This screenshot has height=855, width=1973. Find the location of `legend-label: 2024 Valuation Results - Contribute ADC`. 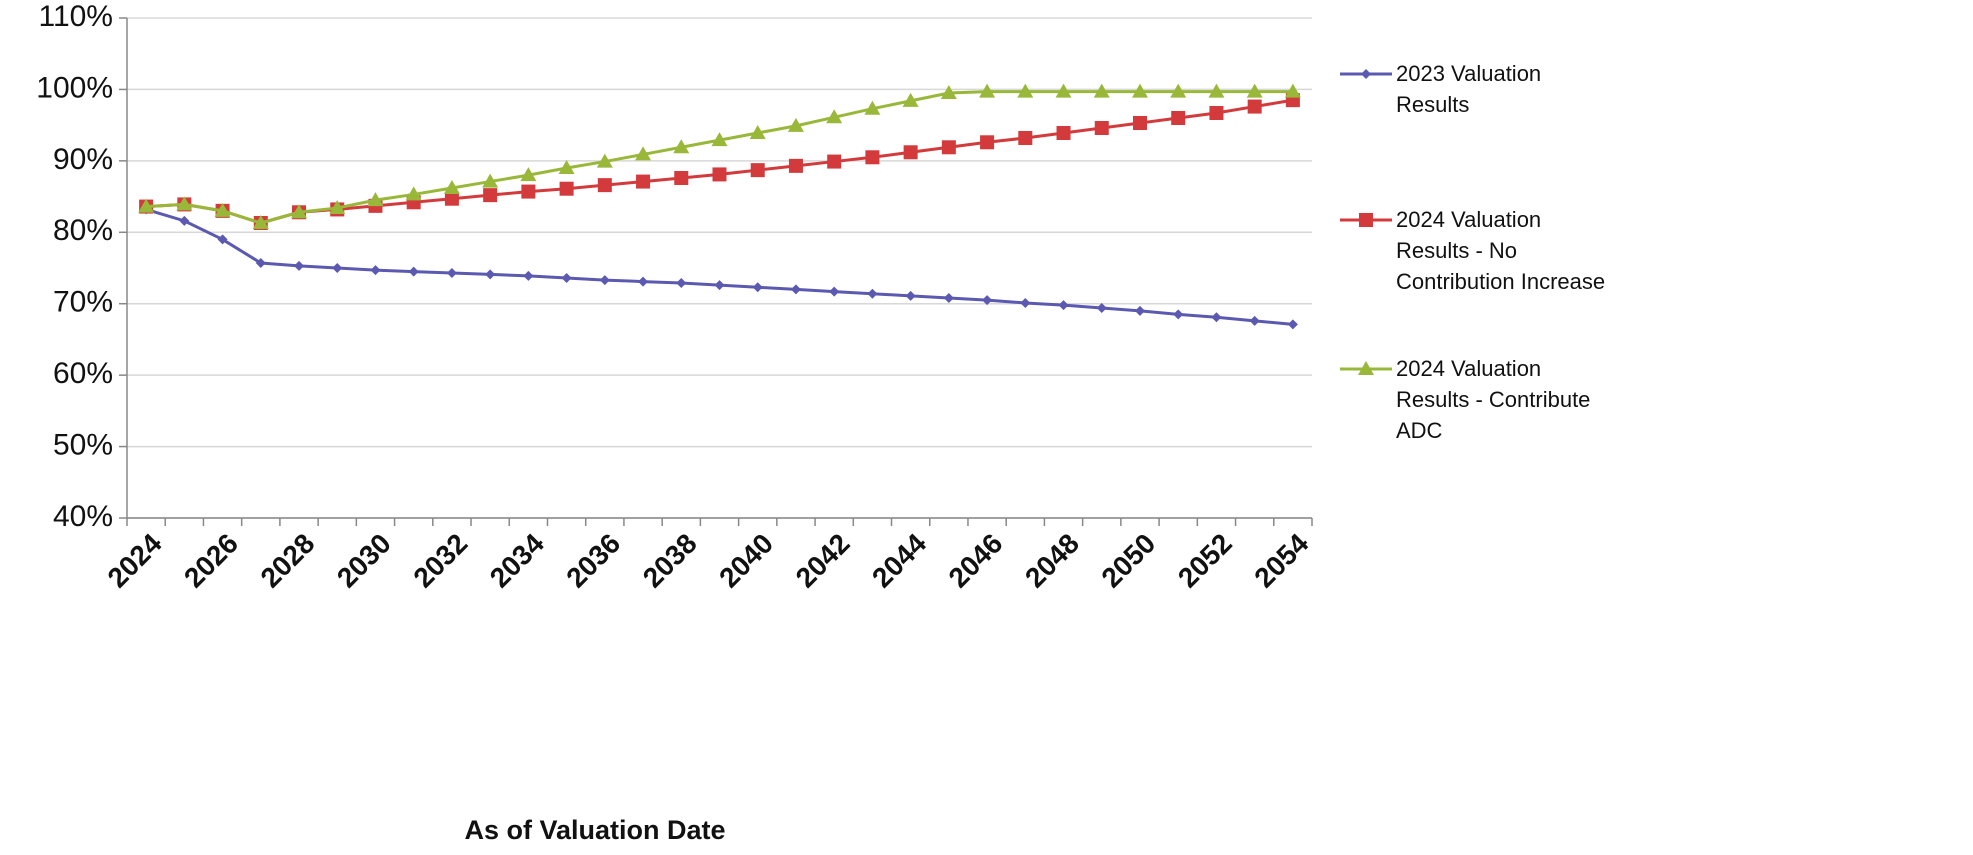

legend-label: 2024 Valuation Results - Contribute ADC is located at coordinates (1493, 399).